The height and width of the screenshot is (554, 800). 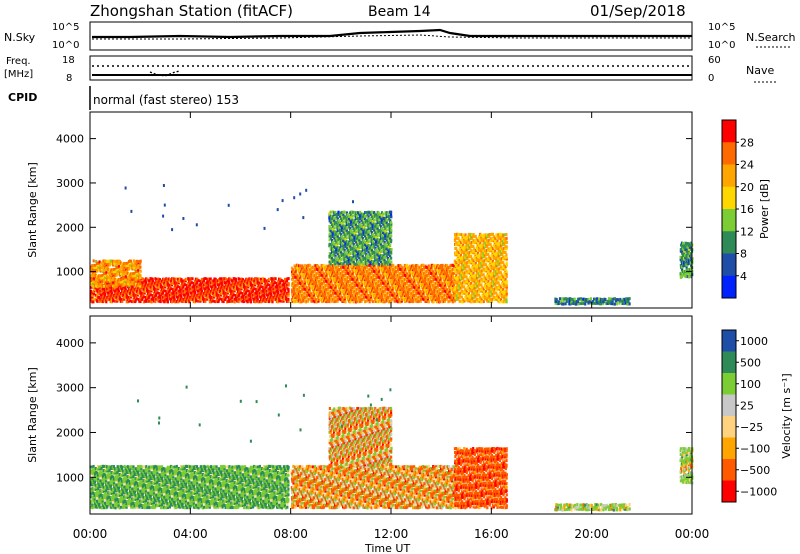 What do you see at coordinates (771, 37) in the screenshot?
I see `nsearch-label: N.Search` at bounding box center [771, 37].